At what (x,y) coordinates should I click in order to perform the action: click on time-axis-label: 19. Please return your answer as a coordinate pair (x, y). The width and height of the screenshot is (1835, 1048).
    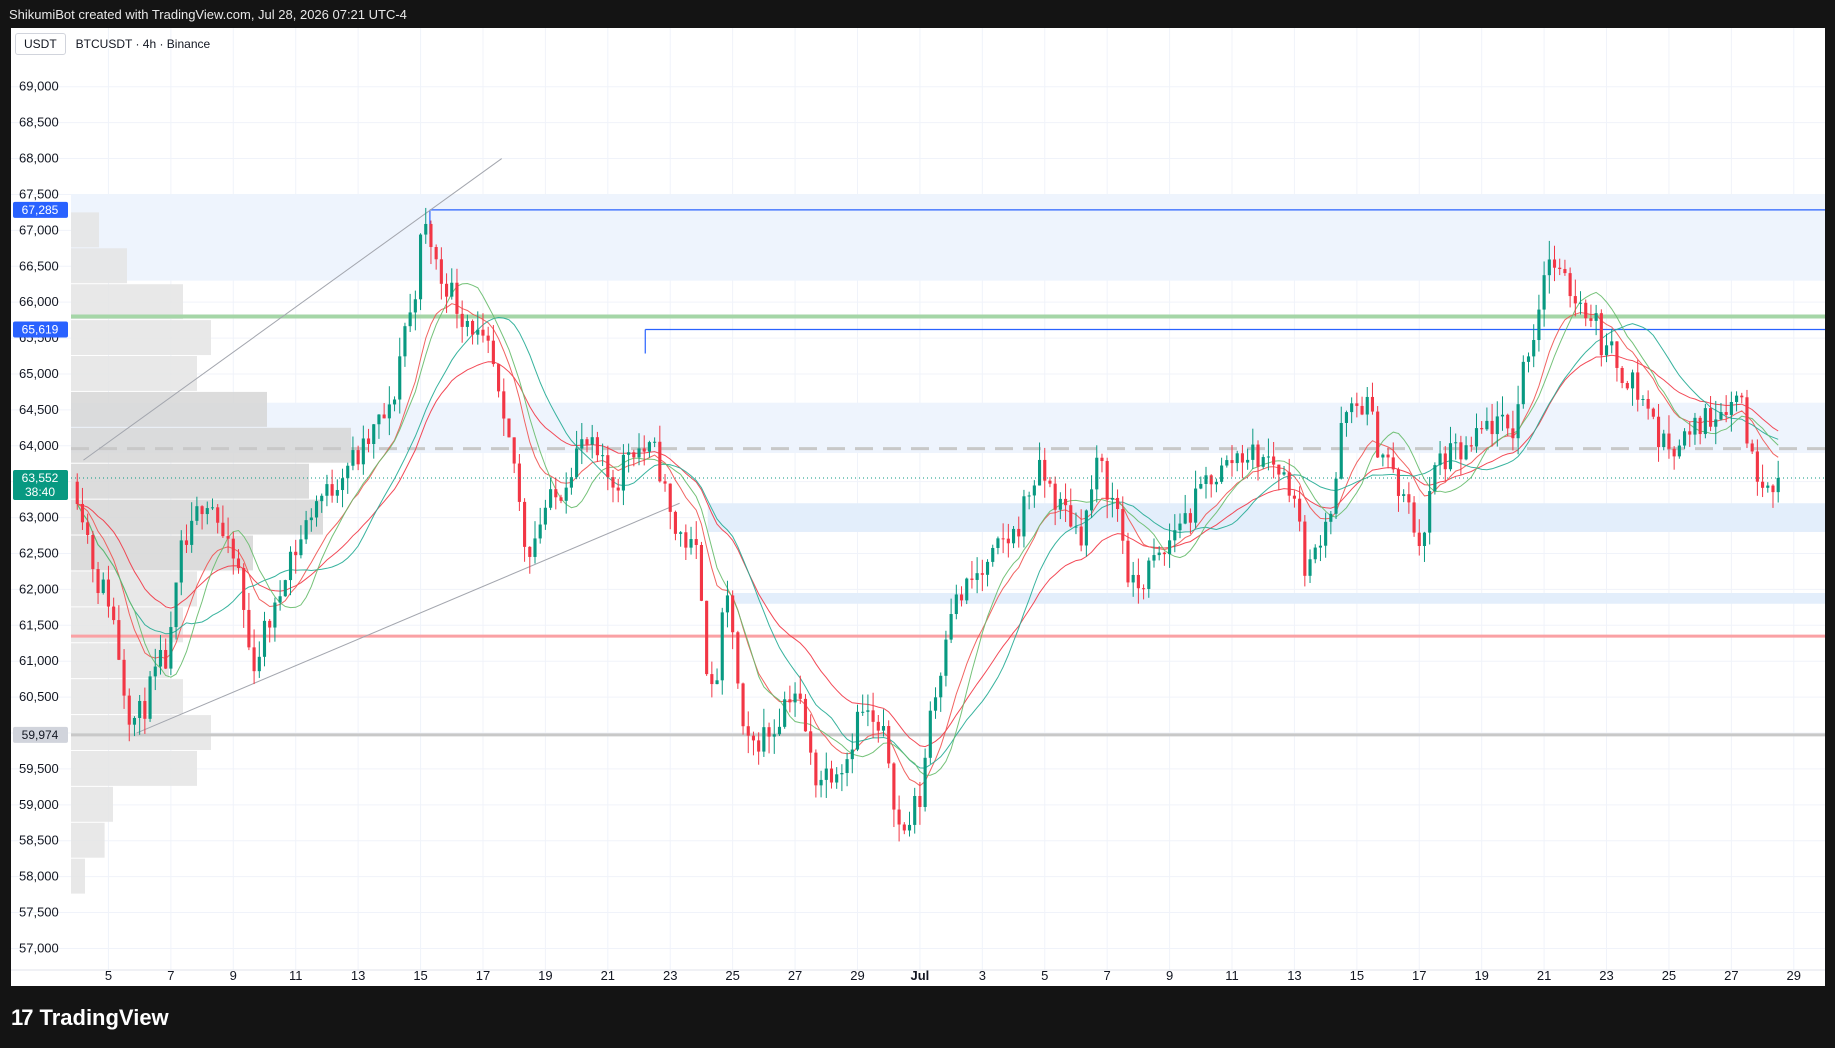
    Looking at the image, I should click on (545, 975).